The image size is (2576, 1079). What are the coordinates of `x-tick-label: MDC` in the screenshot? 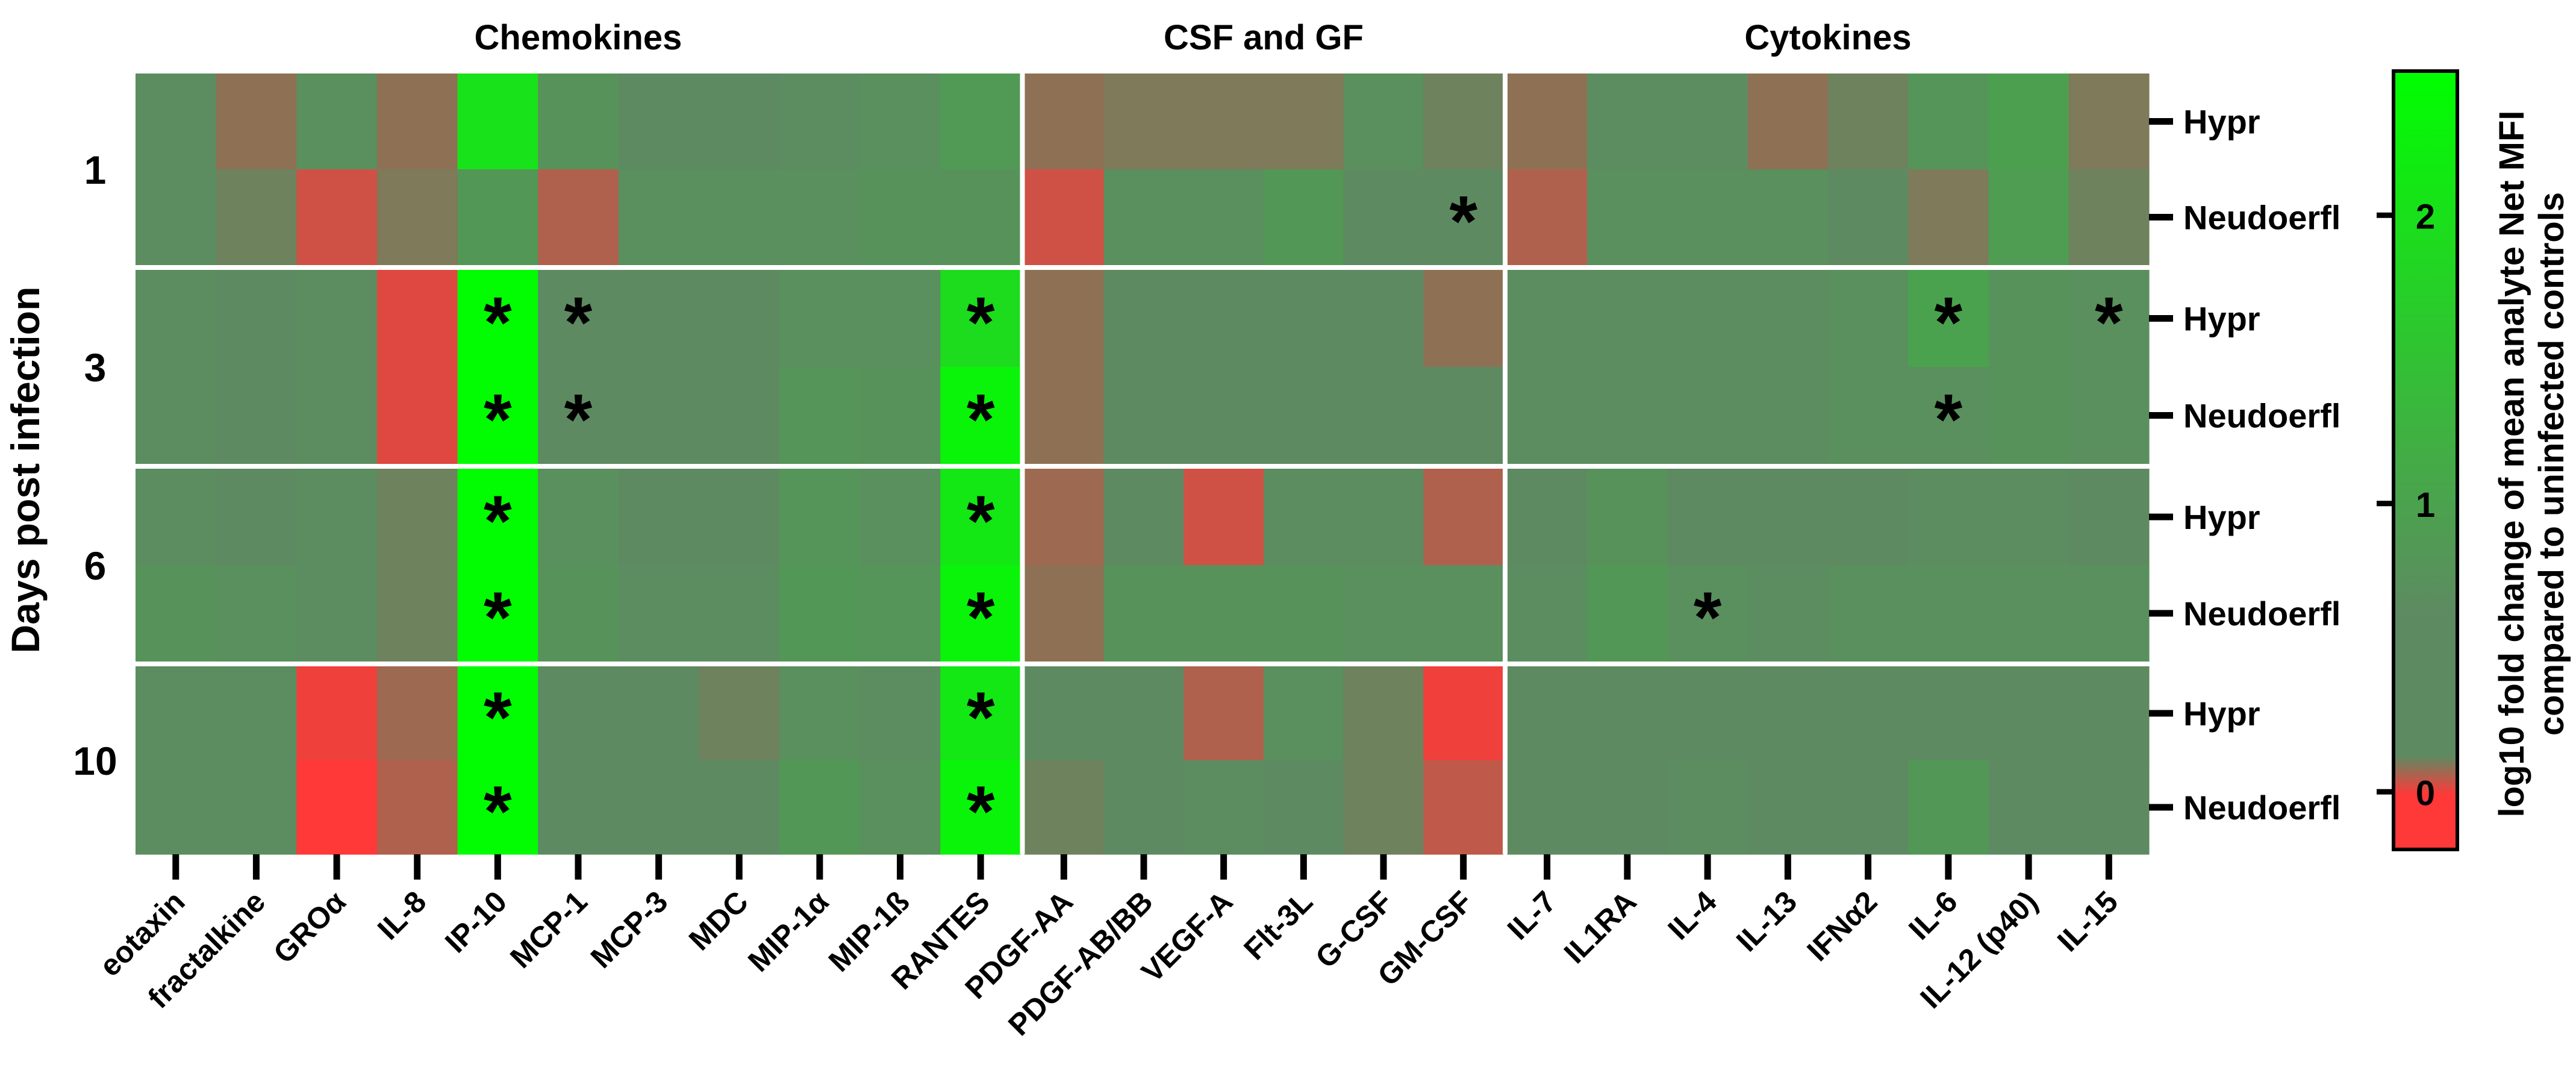 It's located at (718, 921).